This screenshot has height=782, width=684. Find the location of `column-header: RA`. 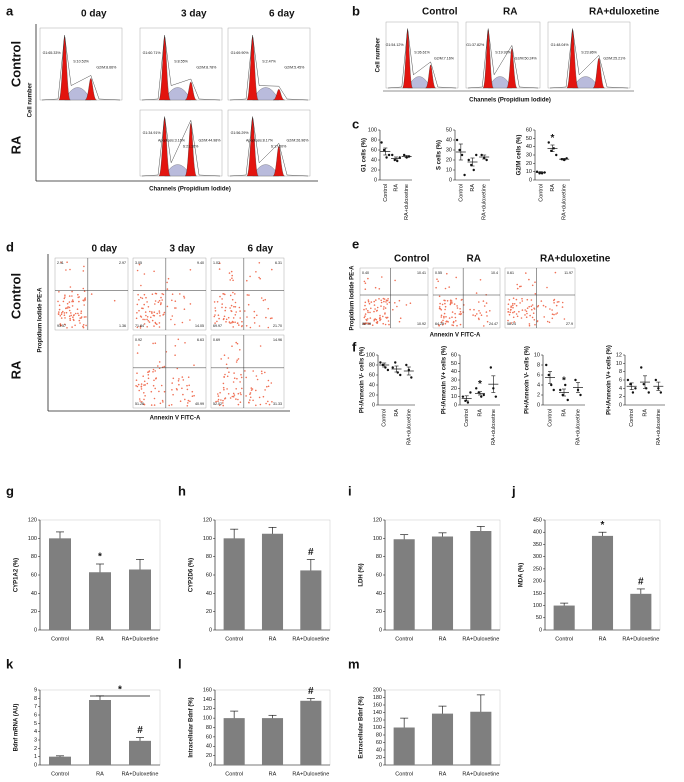

column-header: RA is located at coordinates (474, 259).